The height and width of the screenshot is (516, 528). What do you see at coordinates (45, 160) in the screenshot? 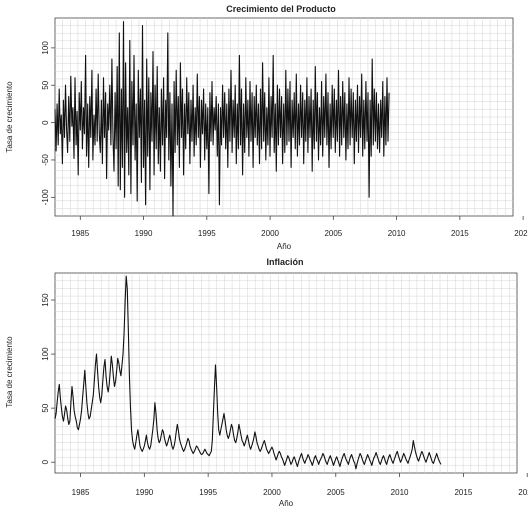
I see `y-tick-label: -50` at bounding box center [45, 160].